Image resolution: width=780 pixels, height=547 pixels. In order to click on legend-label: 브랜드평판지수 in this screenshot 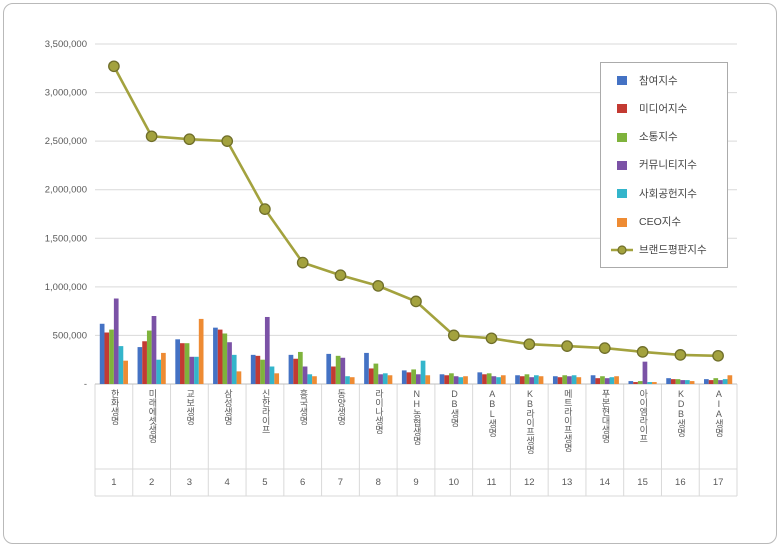, I will do `click(673, 250)`.